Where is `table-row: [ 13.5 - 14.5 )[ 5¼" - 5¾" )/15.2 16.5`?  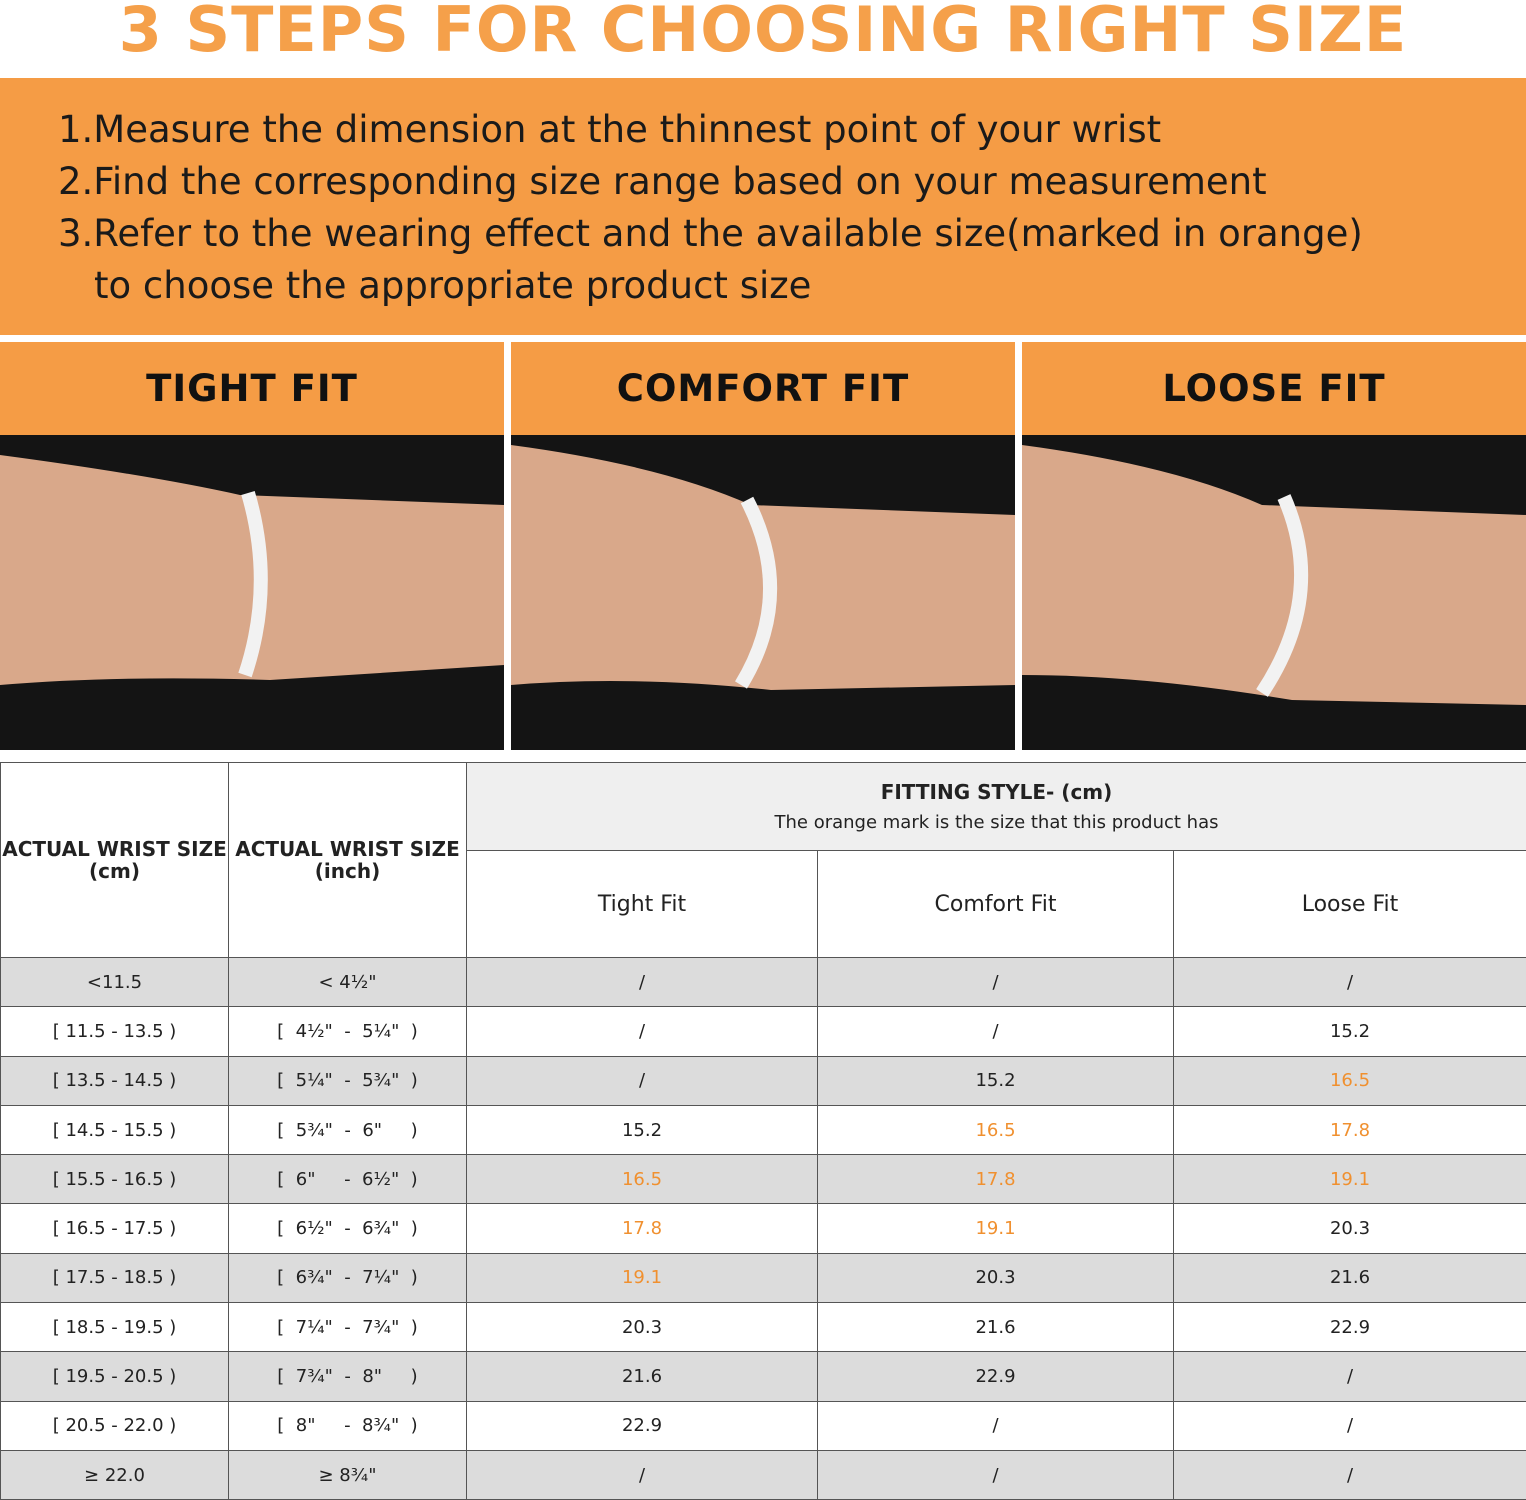 table-row: [ 13.5 - 14.5 )[ 5¼" - 5¾" )/15.2 16.5 is located at coordinates (763, 1080).